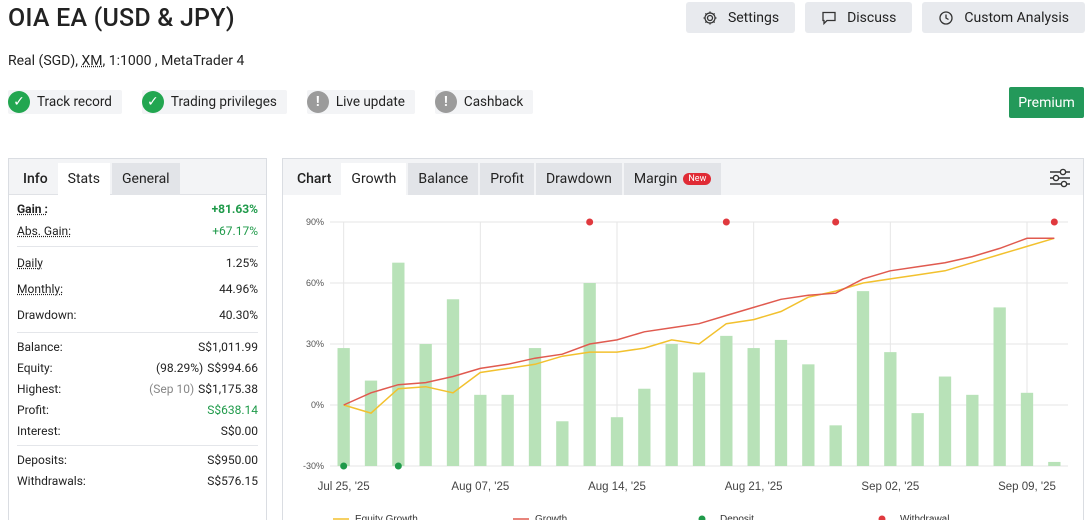 The height and width of the screenshot is (520, 1091). I want to click on stat-value: S$638.14, so click(232, 409).